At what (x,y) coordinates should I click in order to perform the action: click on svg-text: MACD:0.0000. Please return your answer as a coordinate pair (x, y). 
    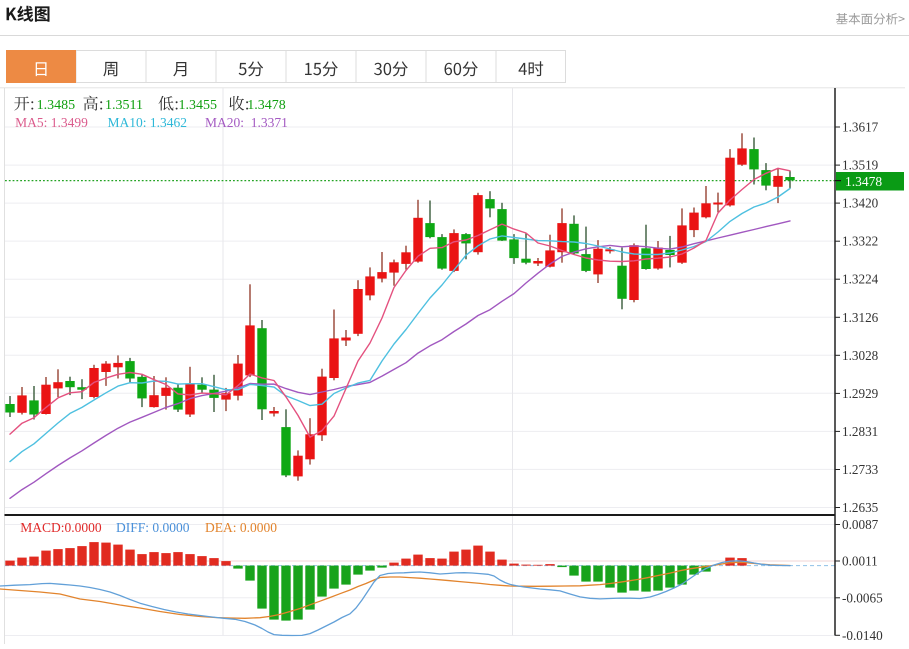
    Looking at the image, I should click on (61, 527).